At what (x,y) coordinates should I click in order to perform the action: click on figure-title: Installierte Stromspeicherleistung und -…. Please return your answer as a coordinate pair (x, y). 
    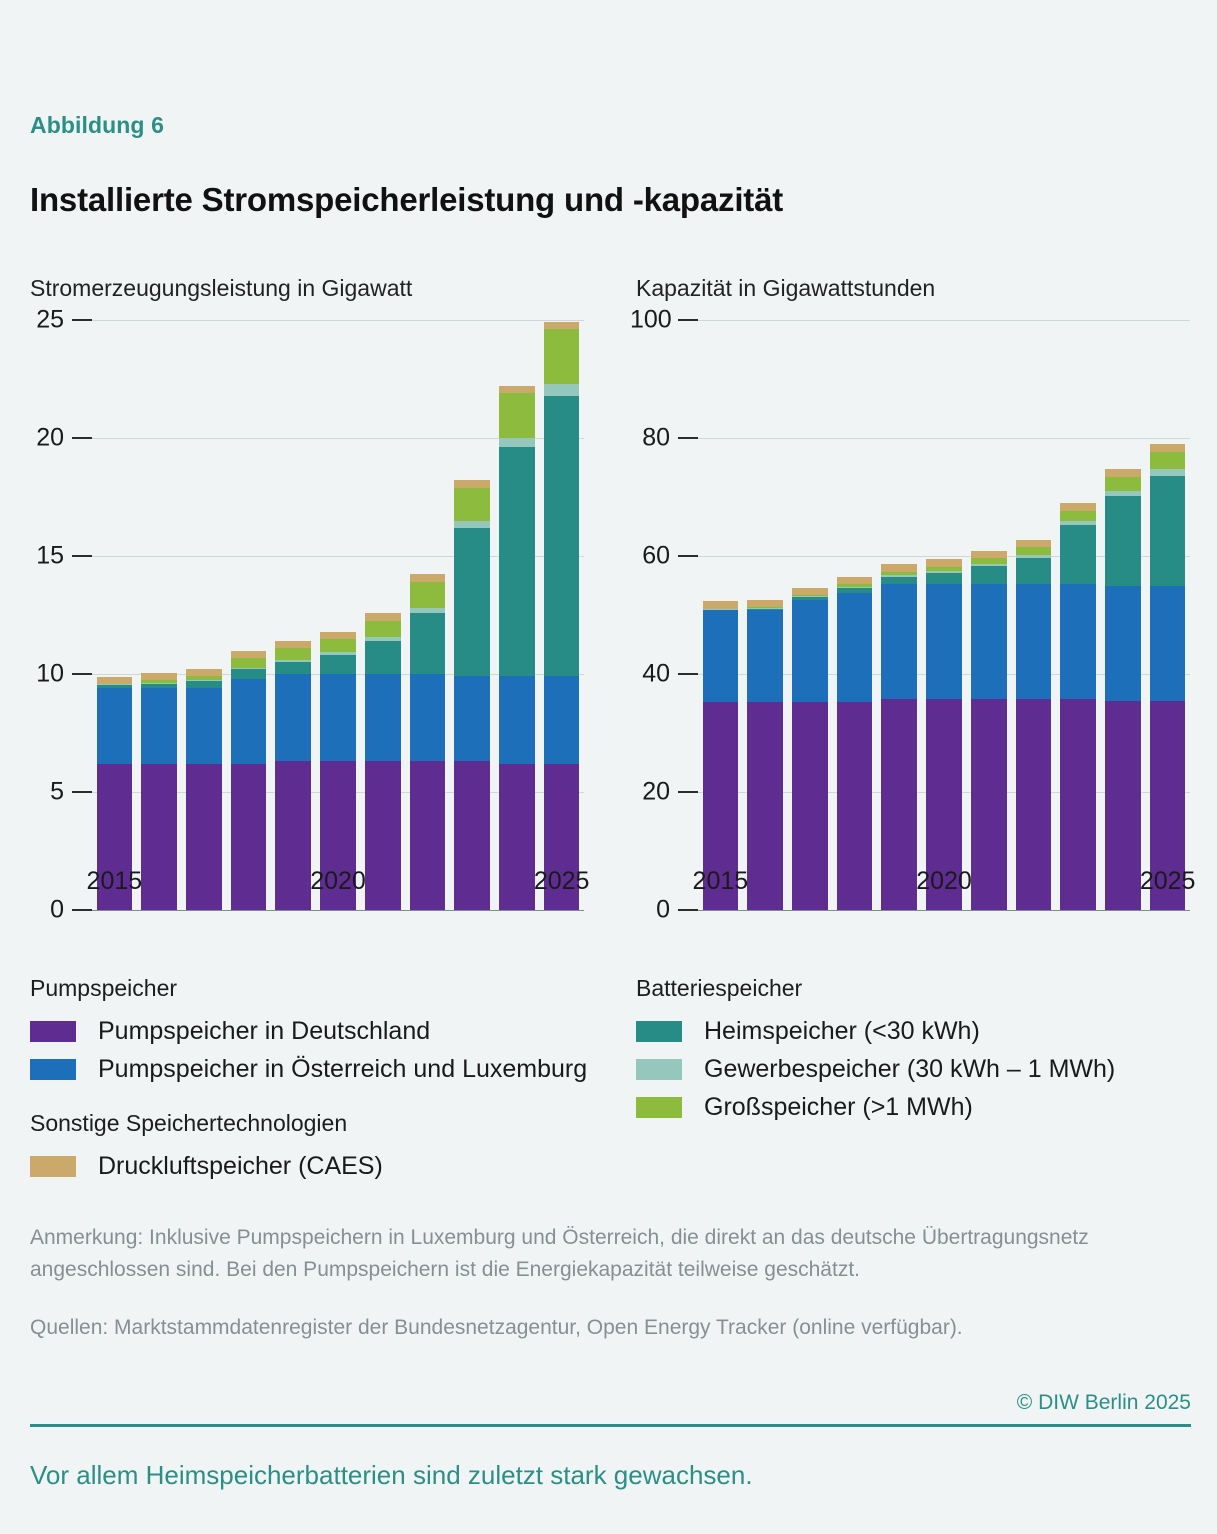
    Looking at the image, I should click on (407, 199).